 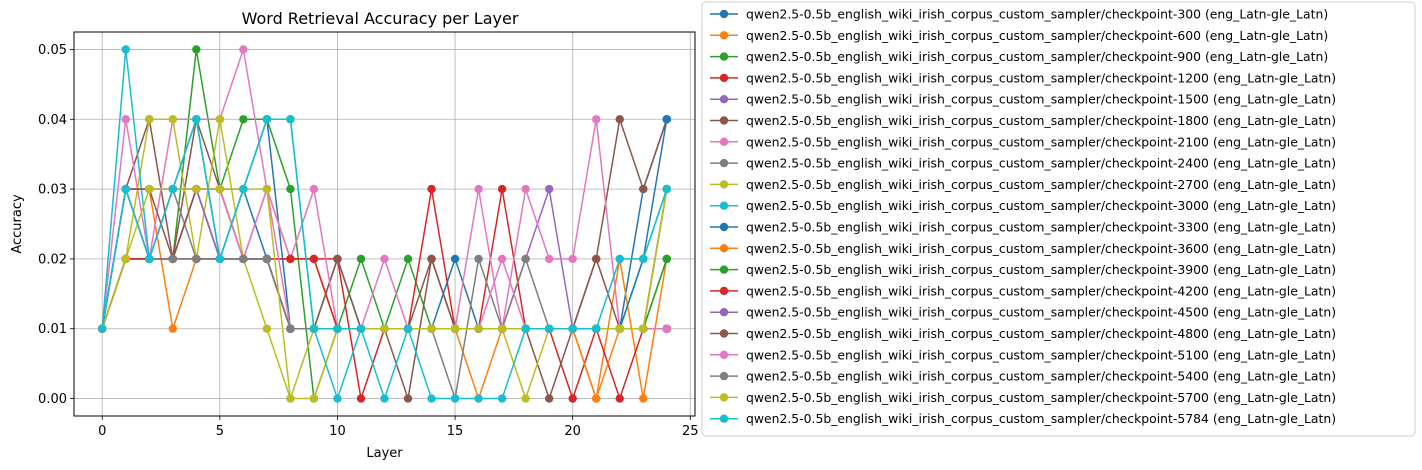 What do you see at coordinates (398, 427) in the screenshot?
I see `x-axis-ticks: 0 5 10 15 20 25` at bounding box center [398, 427].